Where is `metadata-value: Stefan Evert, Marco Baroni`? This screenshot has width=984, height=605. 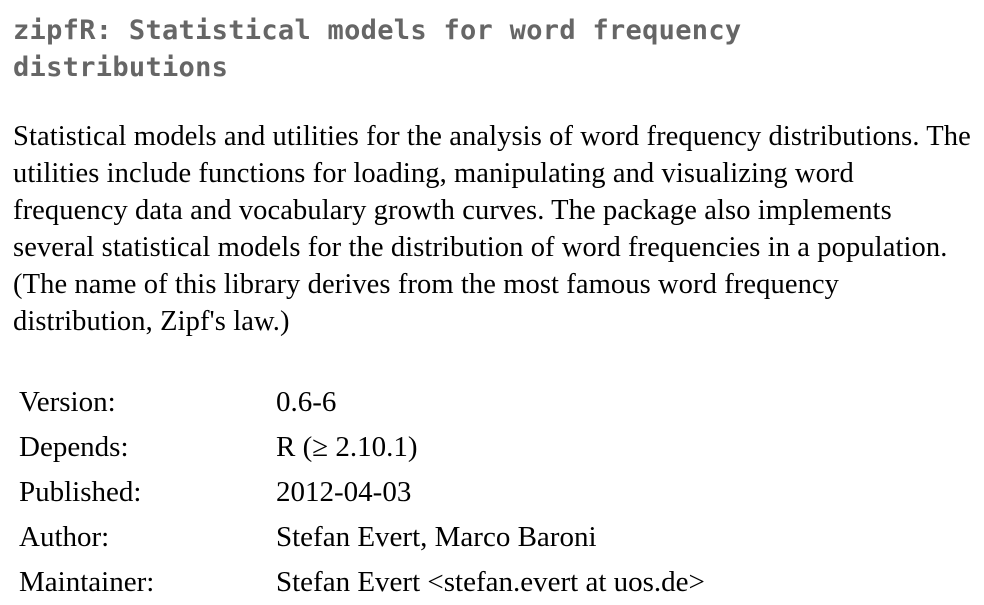 metadata-value: Stefan Evert, Marco Baroni is located at coordinates (436, 537).